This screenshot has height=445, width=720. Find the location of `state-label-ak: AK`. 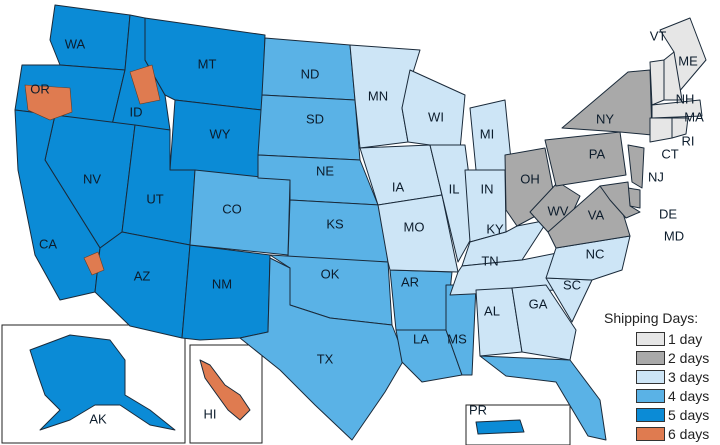

state-label-ak: AK is located at coordinates (98, 418).